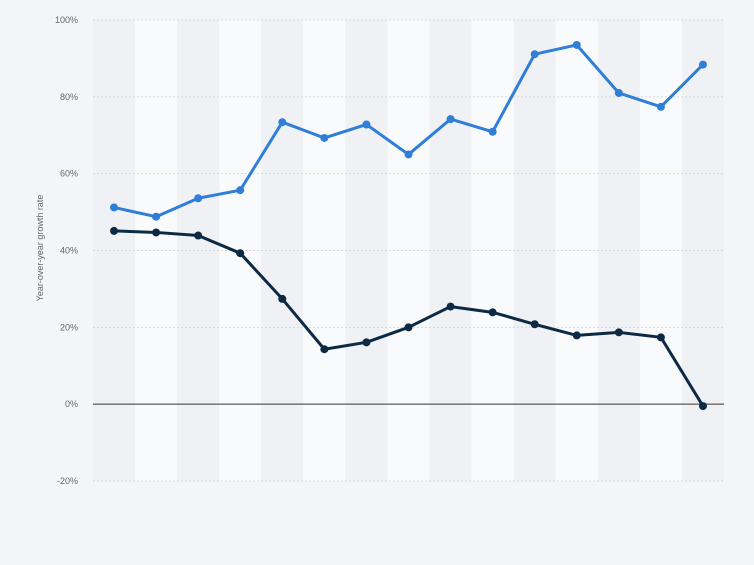 The width and height of the screenshot is (754, 565). What do you see at coordinates (40, 248) in the screenshot?
I see `y-axis-label: Year-over-year growth rate` at bounding box center [40, 248].